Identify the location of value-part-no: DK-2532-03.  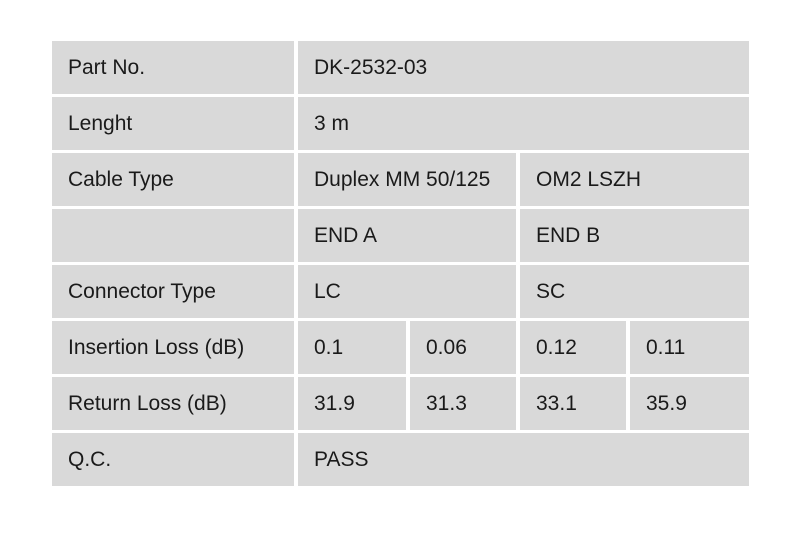
(523, 67).